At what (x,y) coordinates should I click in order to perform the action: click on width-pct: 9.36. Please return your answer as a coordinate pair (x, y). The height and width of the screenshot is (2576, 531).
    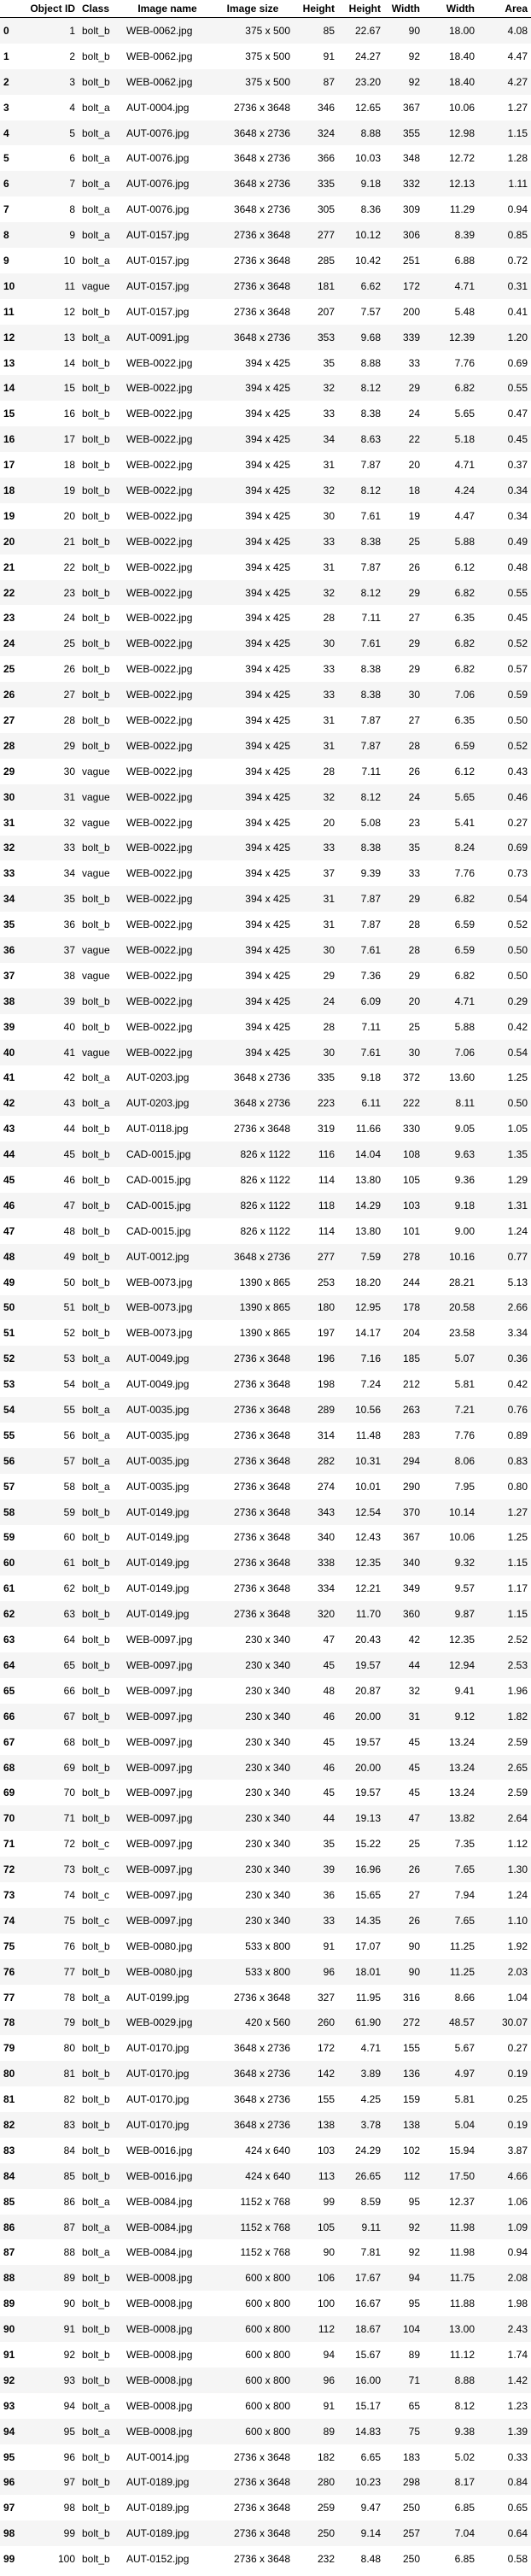
    Looking at the image, I should click on (450, 1180).